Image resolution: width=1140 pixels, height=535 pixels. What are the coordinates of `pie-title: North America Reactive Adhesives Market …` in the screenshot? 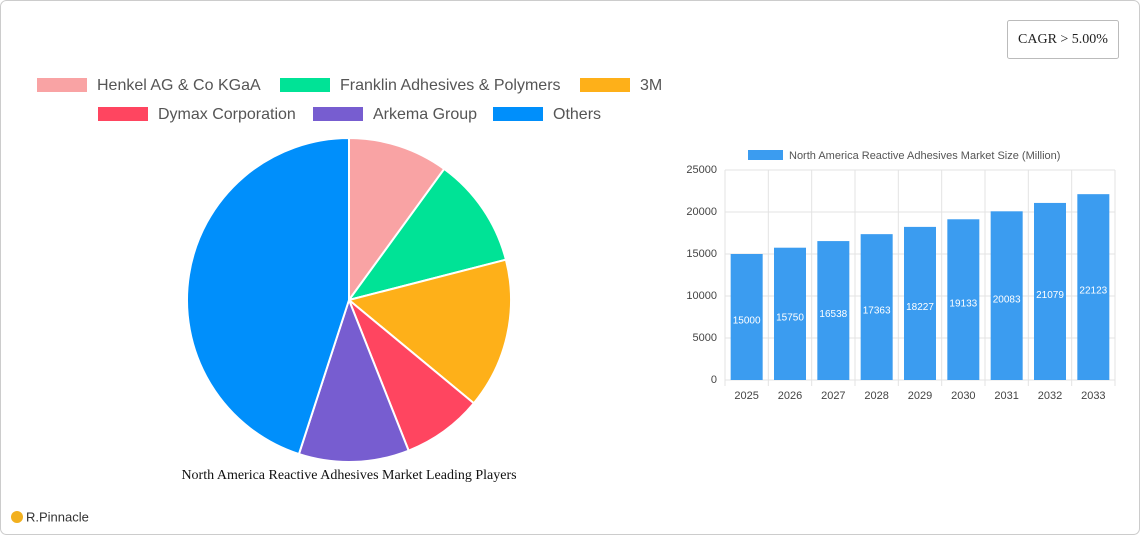 It's located at (348, 475).